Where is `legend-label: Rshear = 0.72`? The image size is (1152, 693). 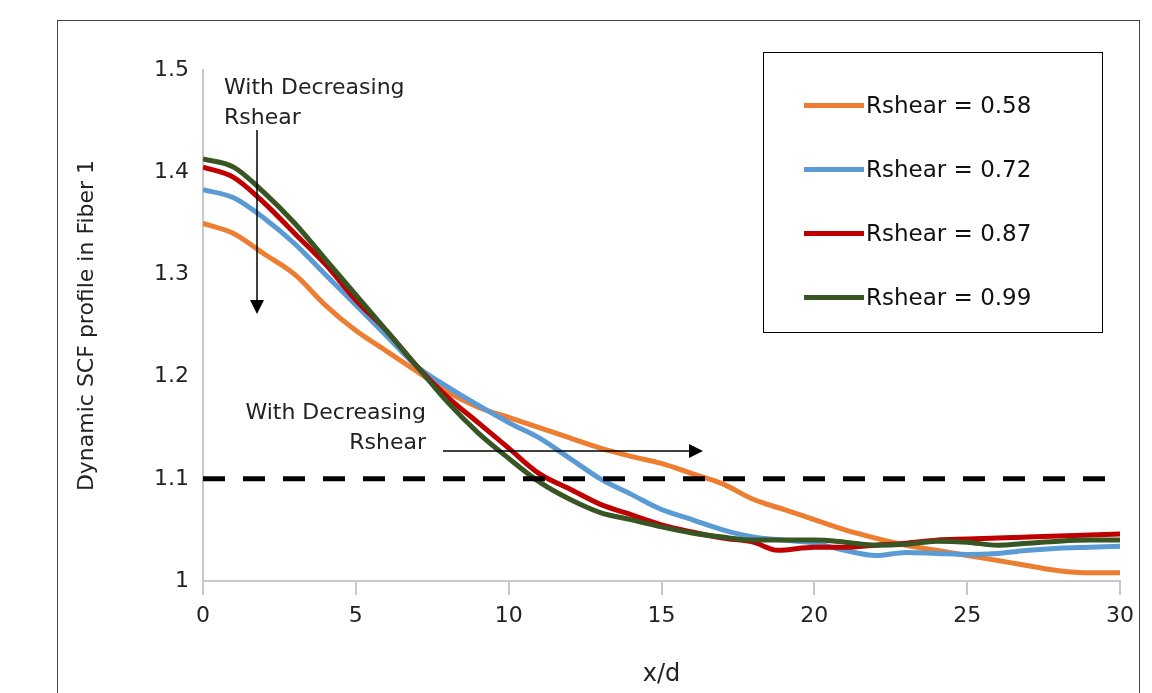 legend-label: Rshear = 0.72 is located at coordinates (949, 169).